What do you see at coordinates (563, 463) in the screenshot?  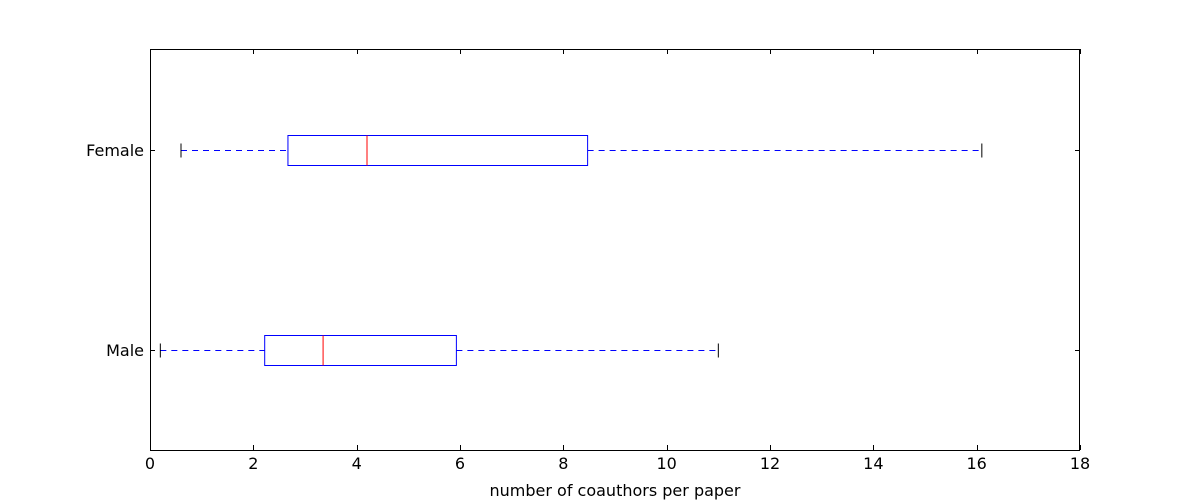 I see `x-tick-label: 8` at bounding box center [563, 463].